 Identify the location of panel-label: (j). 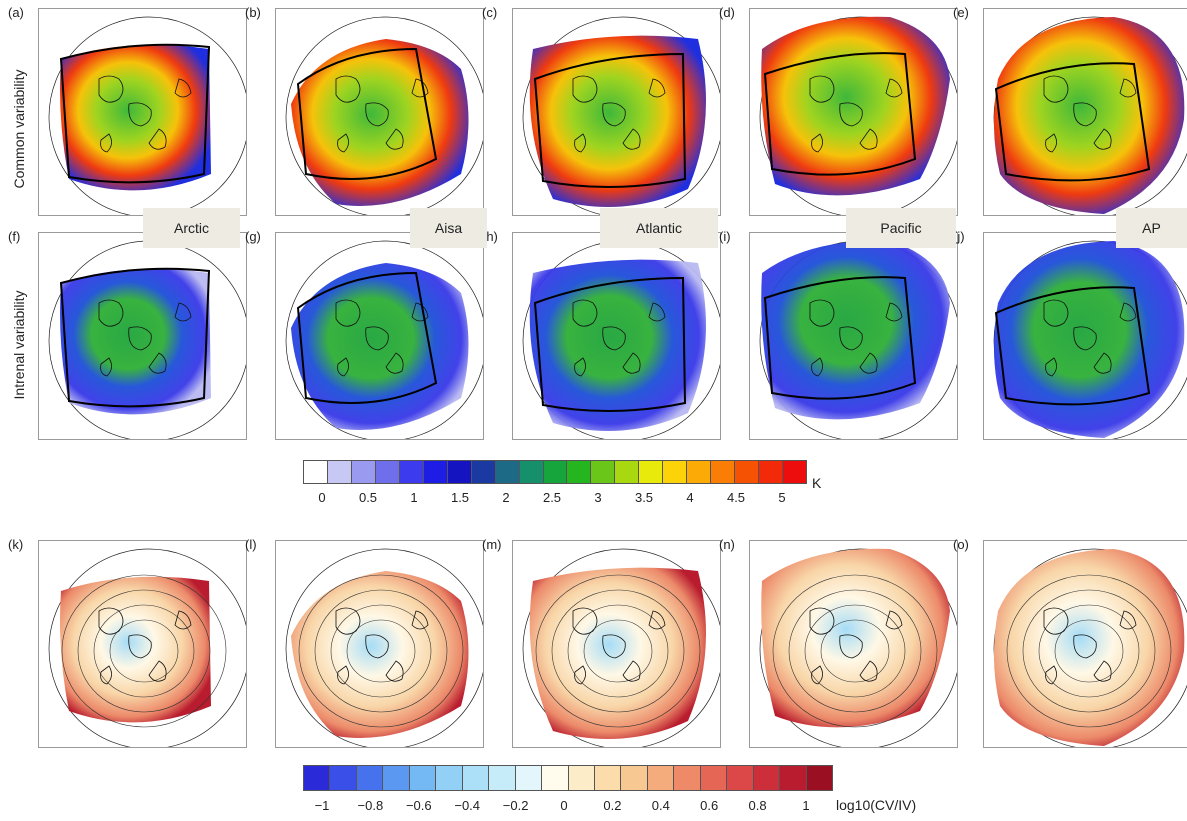
(959, 236).